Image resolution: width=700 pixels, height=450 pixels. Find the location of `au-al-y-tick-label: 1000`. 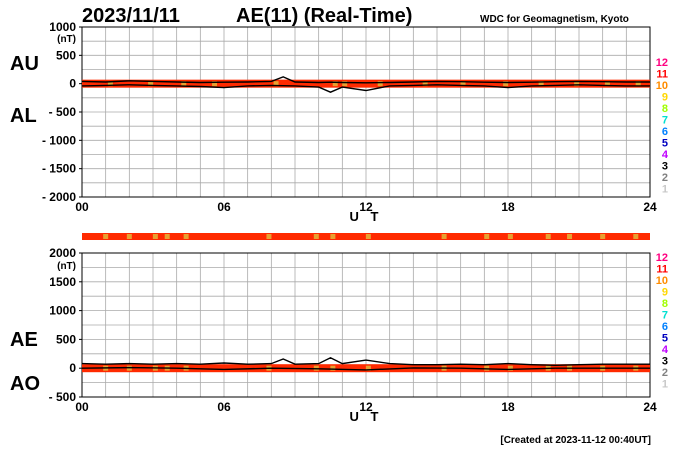

au-al-y-tick-label: 1000 is located at coordinates (62, 27).